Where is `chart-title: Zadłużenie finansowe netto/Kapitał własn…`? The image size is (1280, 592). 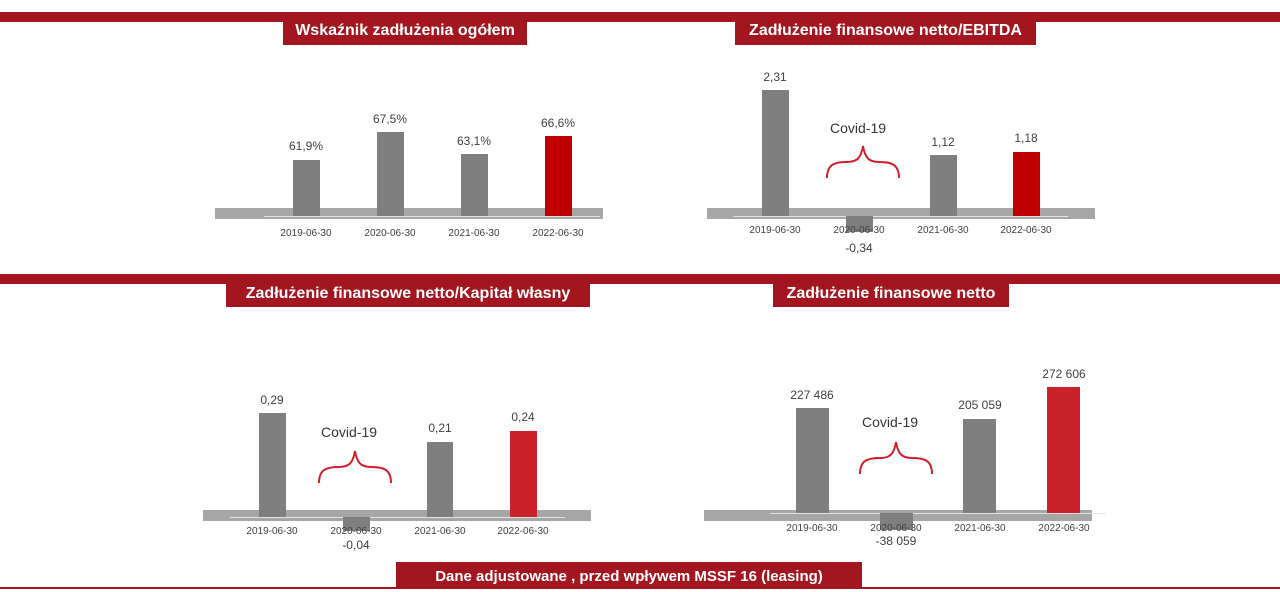
chart-title: Zadłużenie finansowe netto/Kapitał własn… is located at coordinates (408, 293).